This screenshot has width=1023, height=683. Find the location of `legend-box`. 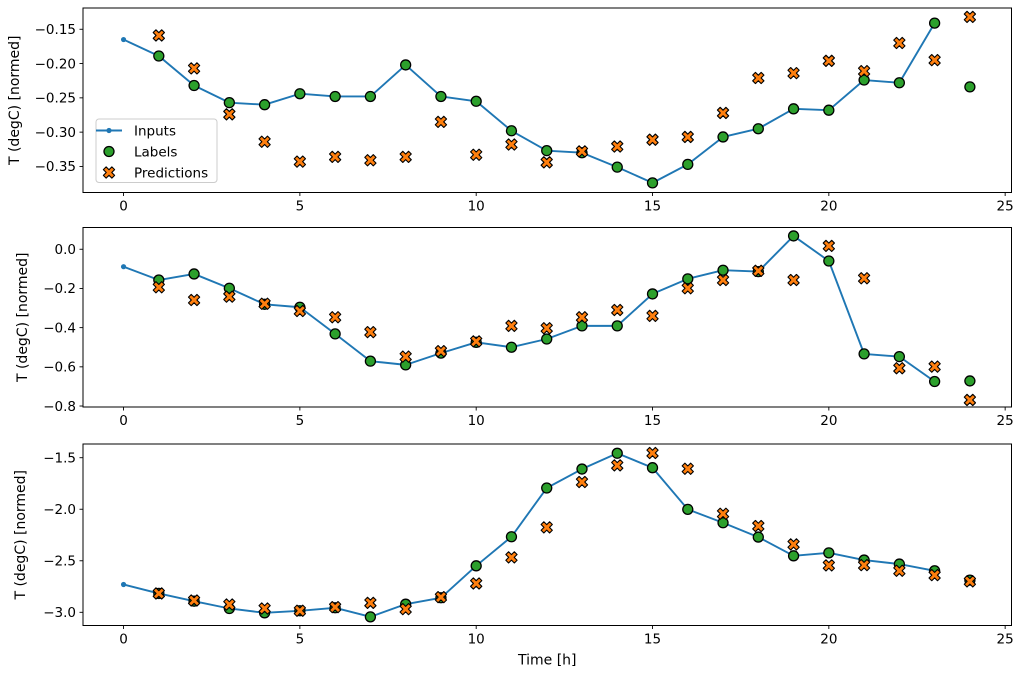

legend-box is located at coordinates (156, 150).